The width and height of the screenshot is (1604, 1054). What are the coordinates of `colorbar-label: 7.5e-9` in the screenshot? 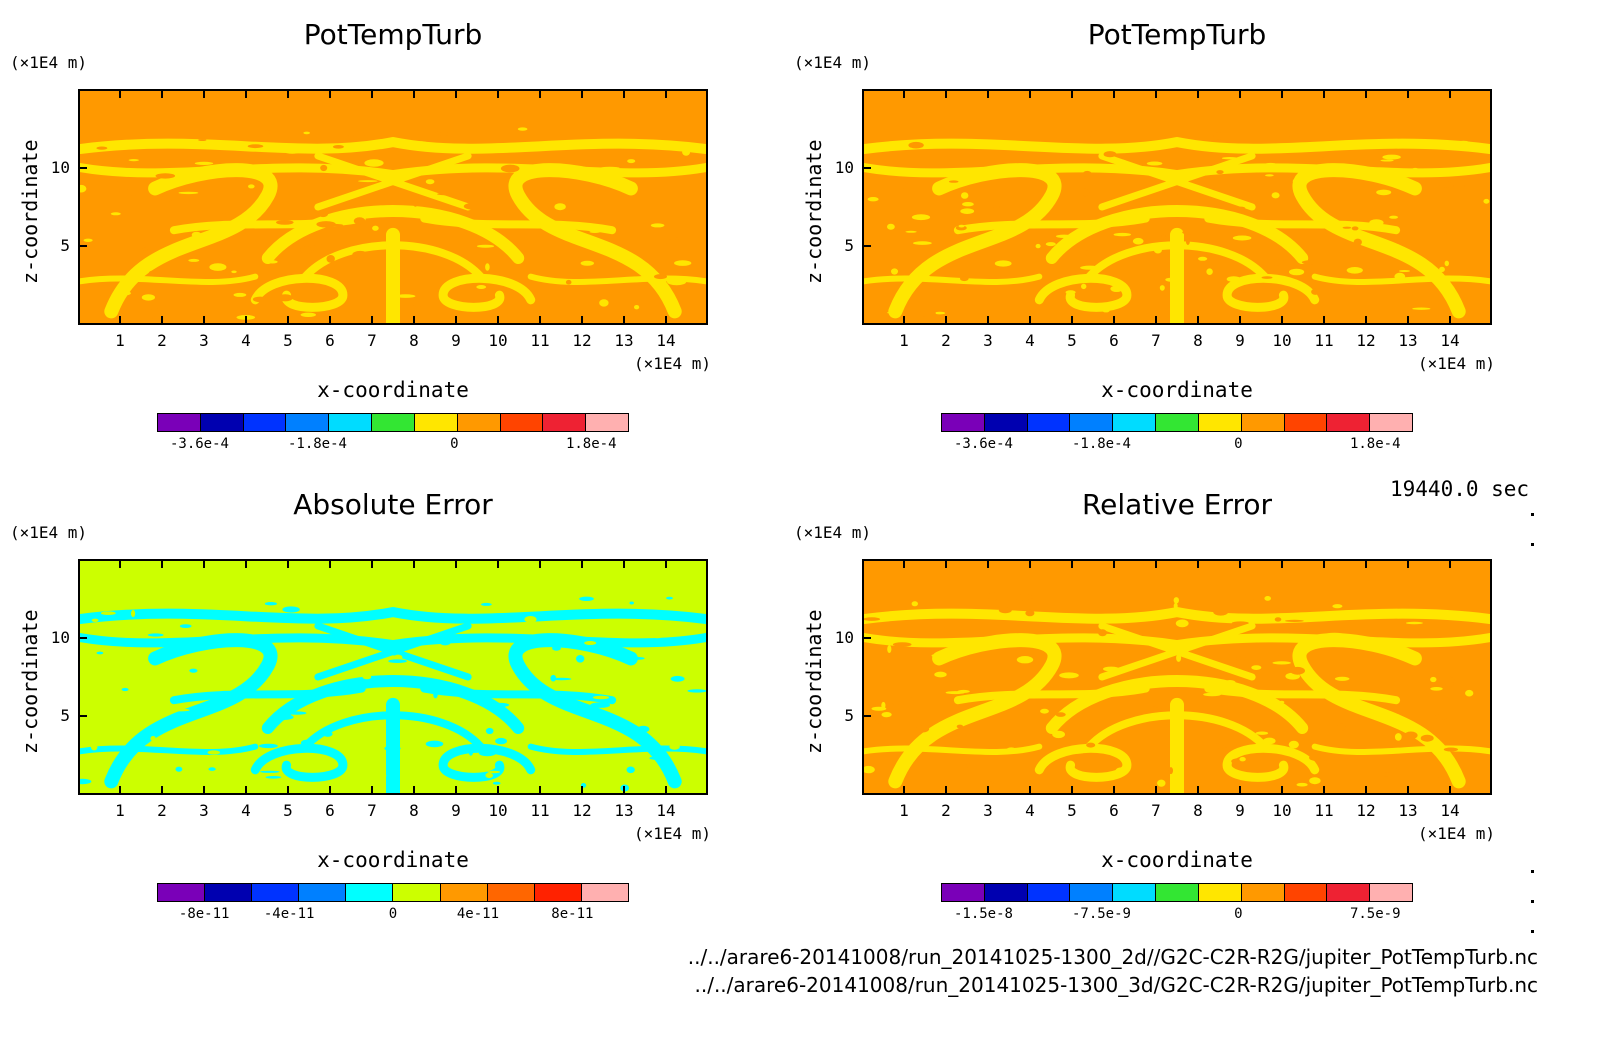 It's located at (1375, 914).